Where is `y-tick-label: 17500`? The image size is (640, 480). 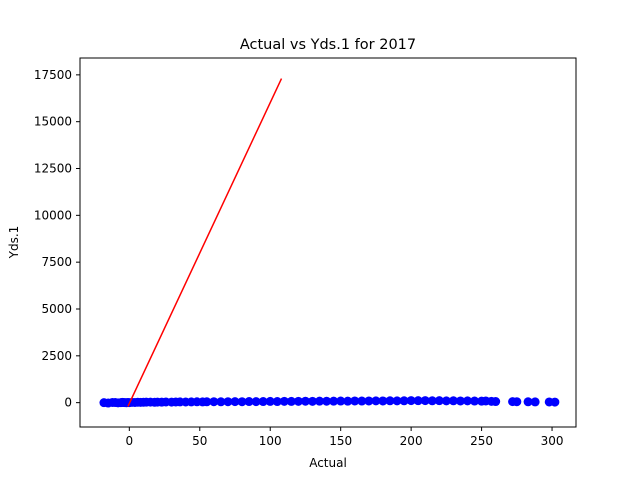
y-tick-label: 17500 is located at coordinates (53, 75).